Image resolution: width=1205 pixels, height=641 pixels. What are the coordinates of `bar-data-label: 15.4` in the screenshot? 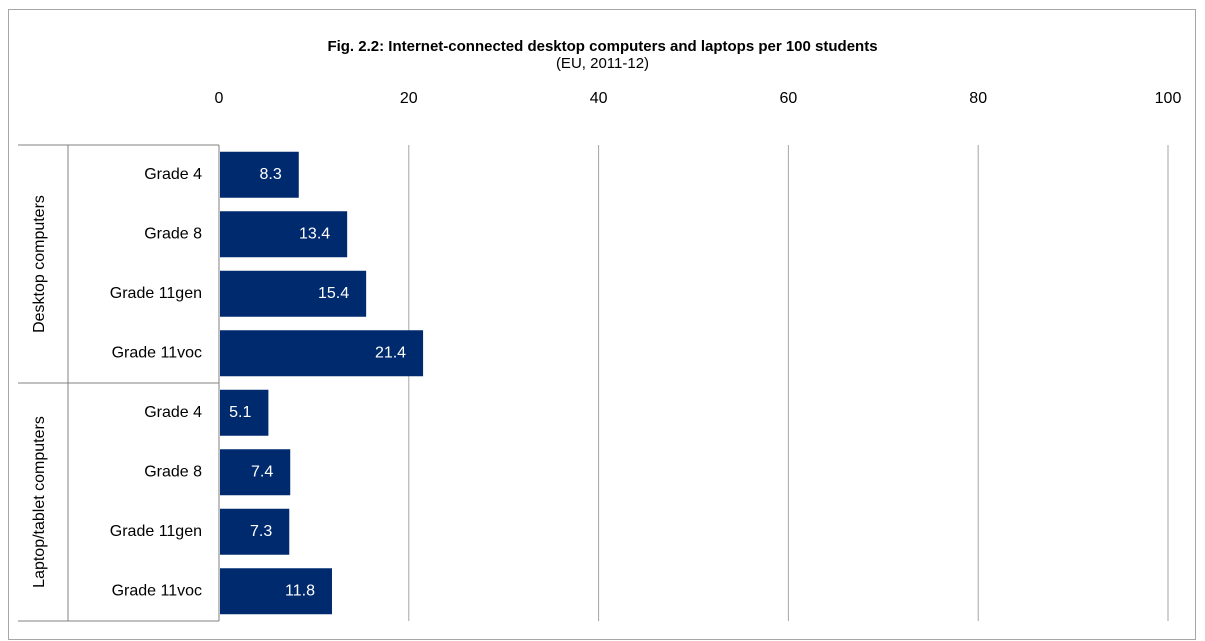 It's located at (333, 293).